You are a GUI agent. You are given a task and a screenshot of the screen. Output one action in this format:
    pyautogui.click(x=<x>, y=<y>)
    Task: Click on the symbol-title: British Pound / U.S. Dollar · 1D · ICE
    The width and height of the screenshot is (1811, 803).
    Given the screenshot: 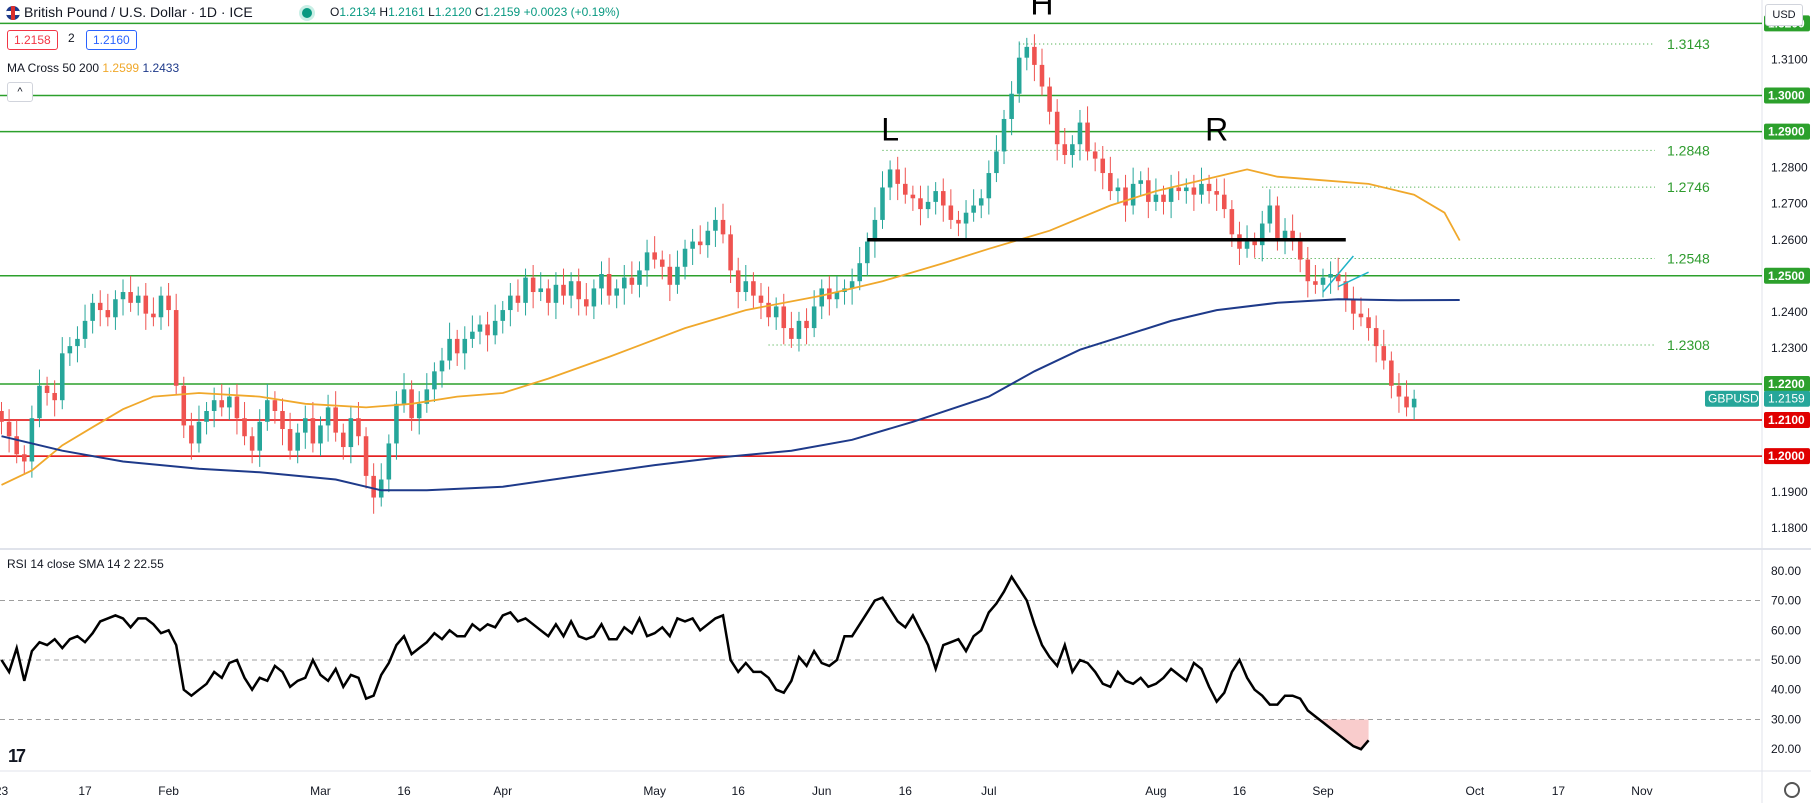 What is the action you would take?
    pyautogui.click(x=138, y=12)
    